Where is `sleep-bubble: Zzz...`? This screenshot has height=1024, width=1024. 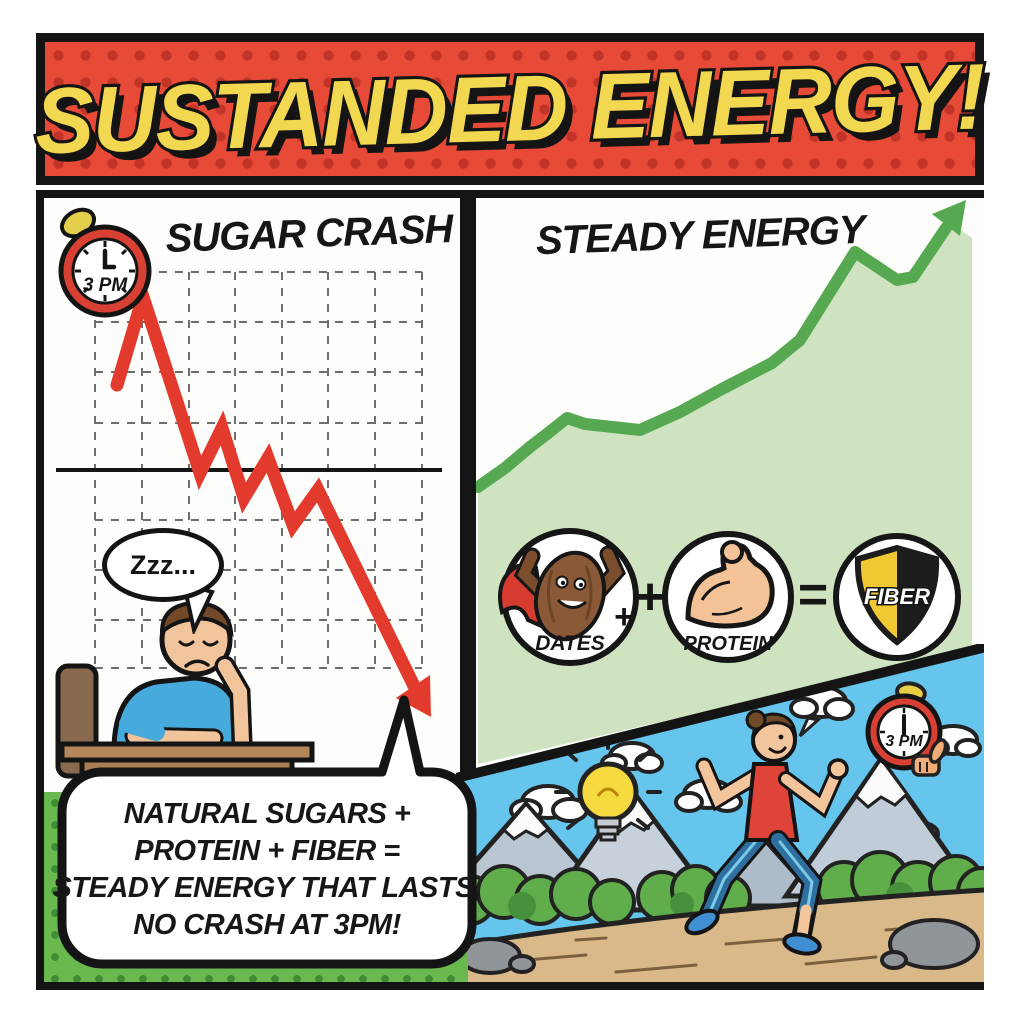 sleep-bubble: Zzz... is located at coordinates (163, 565).